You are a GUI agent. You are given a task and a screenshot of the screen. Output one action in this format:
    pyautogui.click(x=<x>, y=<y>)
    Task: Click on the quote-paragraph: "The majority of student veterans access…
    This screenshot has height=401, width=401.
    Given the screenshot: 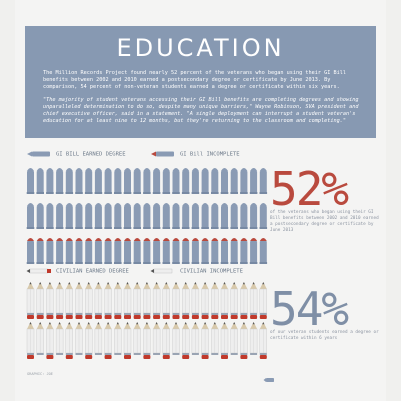 What is the action you would take?
    pyautogui.click(x=201, y=110)
    